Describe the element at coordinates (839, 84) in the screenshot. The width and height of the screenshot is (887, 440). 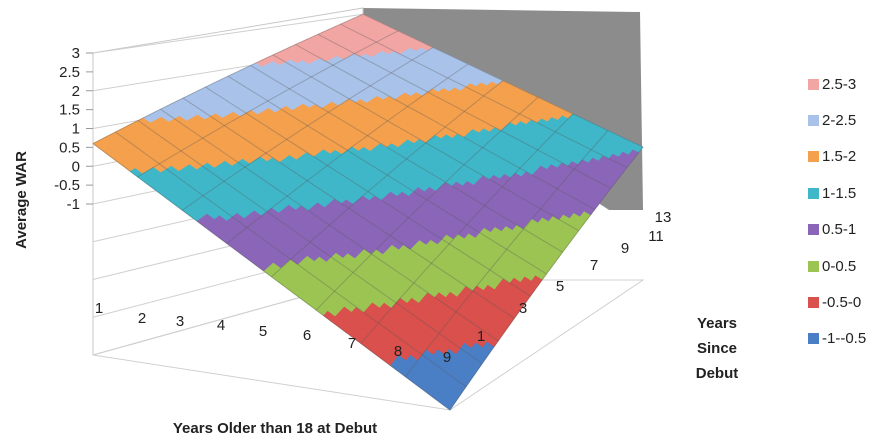
I see `legend-label: 2.5-3` at that location.